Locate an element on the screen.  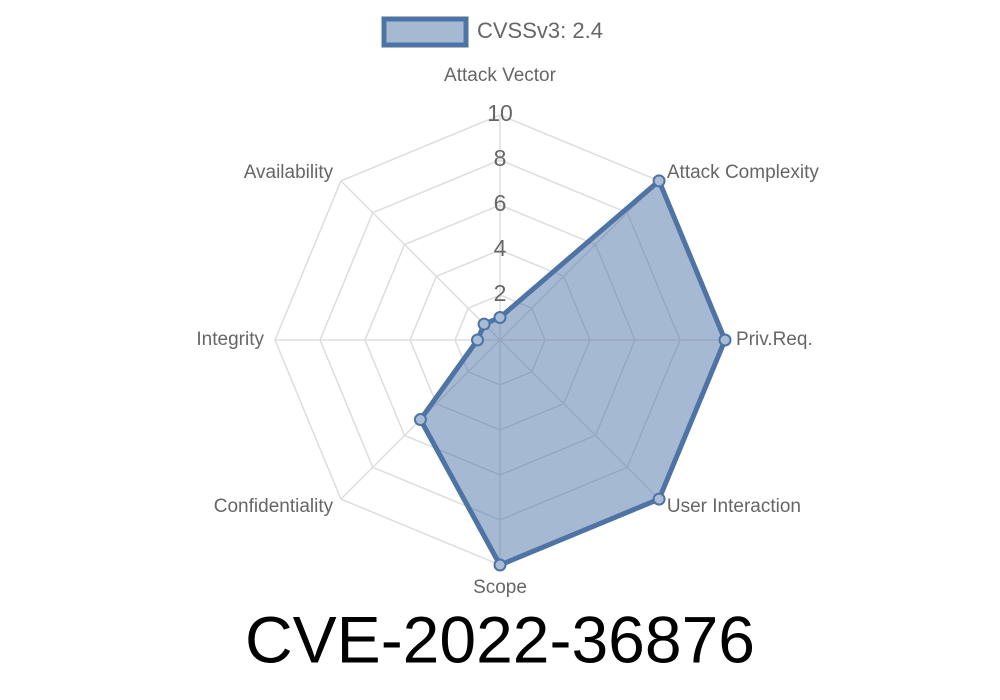
axis-label: User Interaction is located at coordinates (734, 506).